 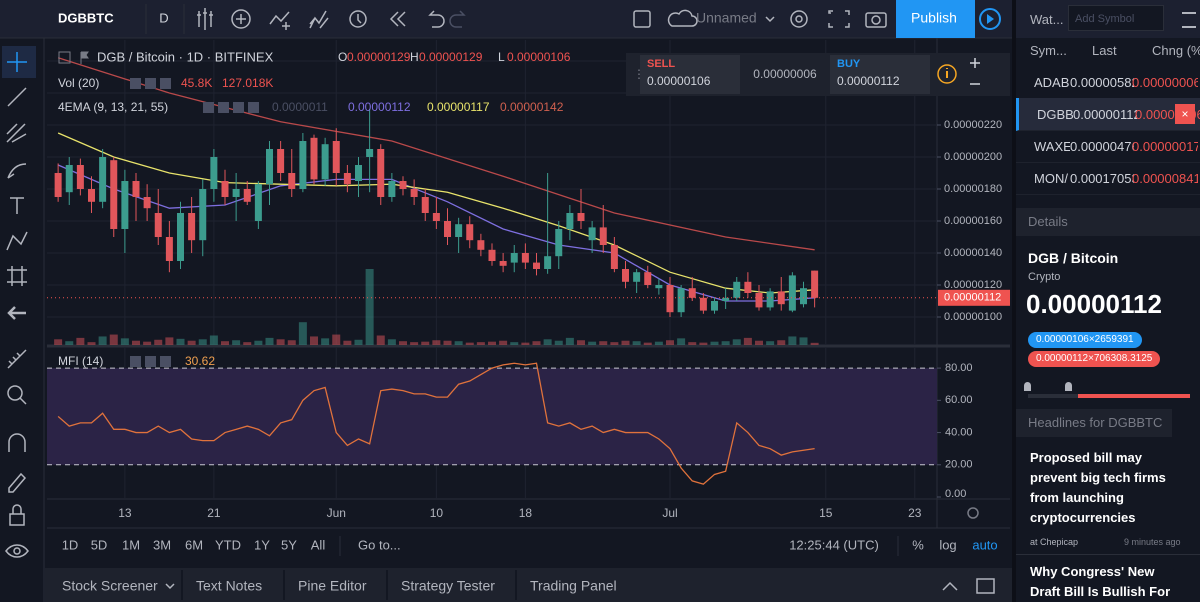 I want to click on interval: D, so click(x=163, y=17).